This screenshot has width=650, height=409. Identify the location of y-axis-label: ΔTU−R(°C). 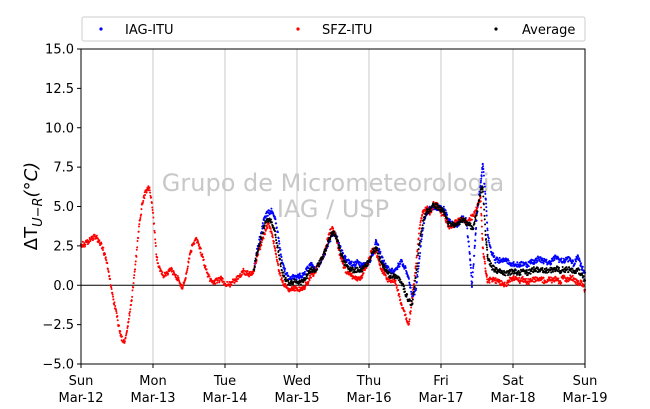
(33, 206).